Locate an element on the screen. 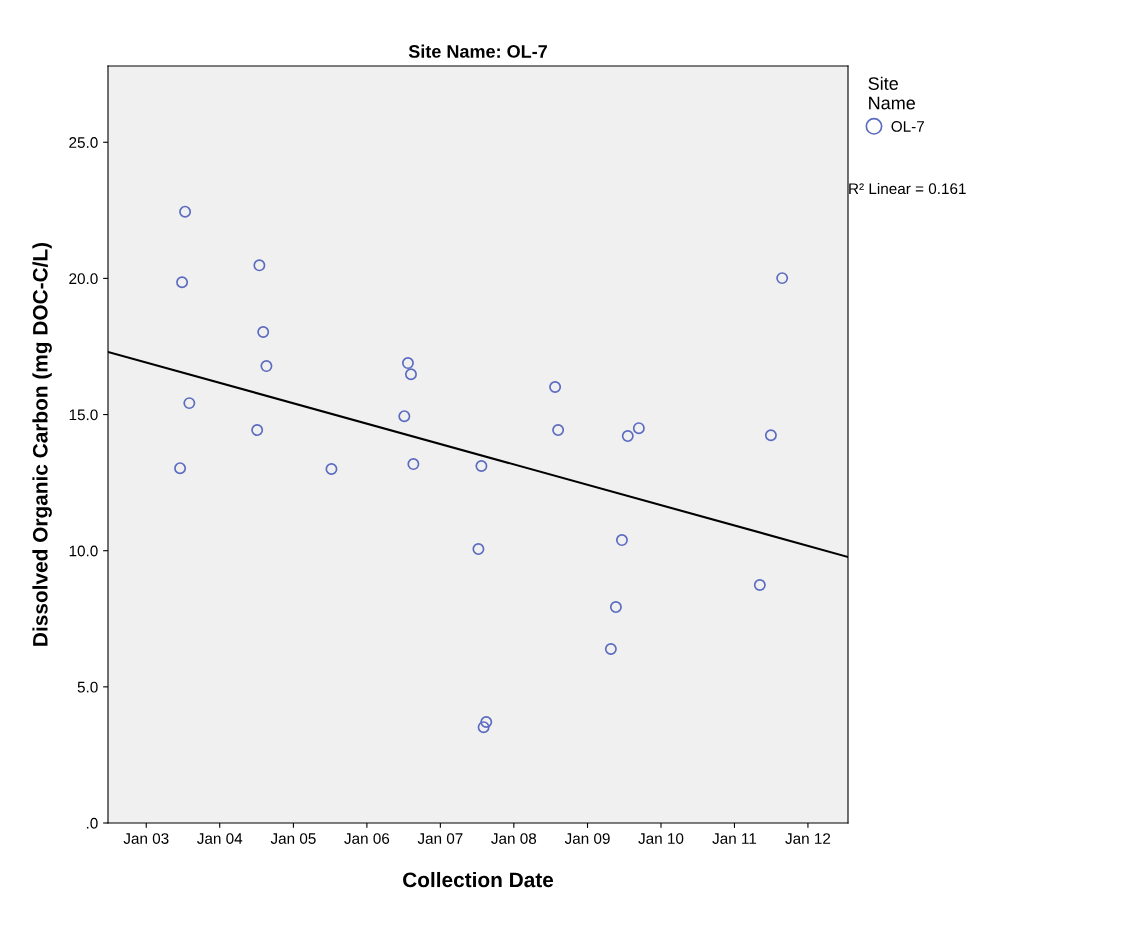  legend-label: OL-7 is located at coordinates (907, 126).